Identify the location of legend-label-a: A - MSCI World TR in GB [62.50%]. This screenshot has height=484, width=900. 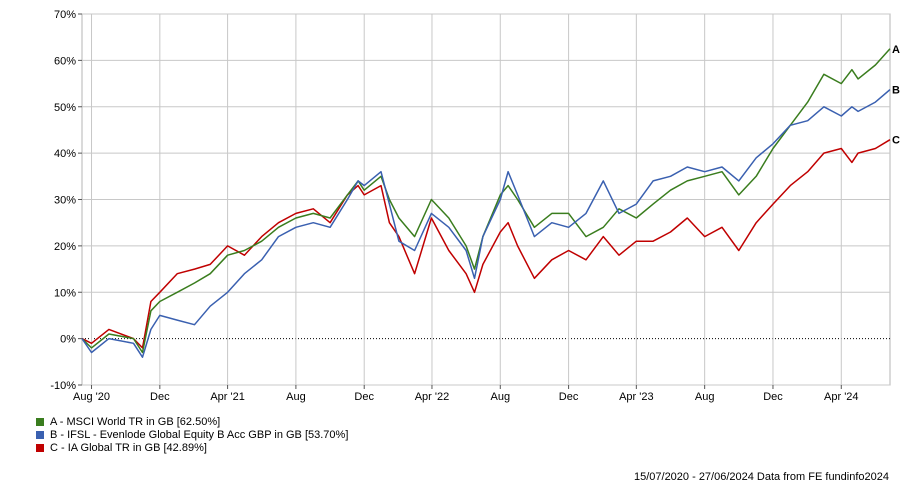
(135, 422).